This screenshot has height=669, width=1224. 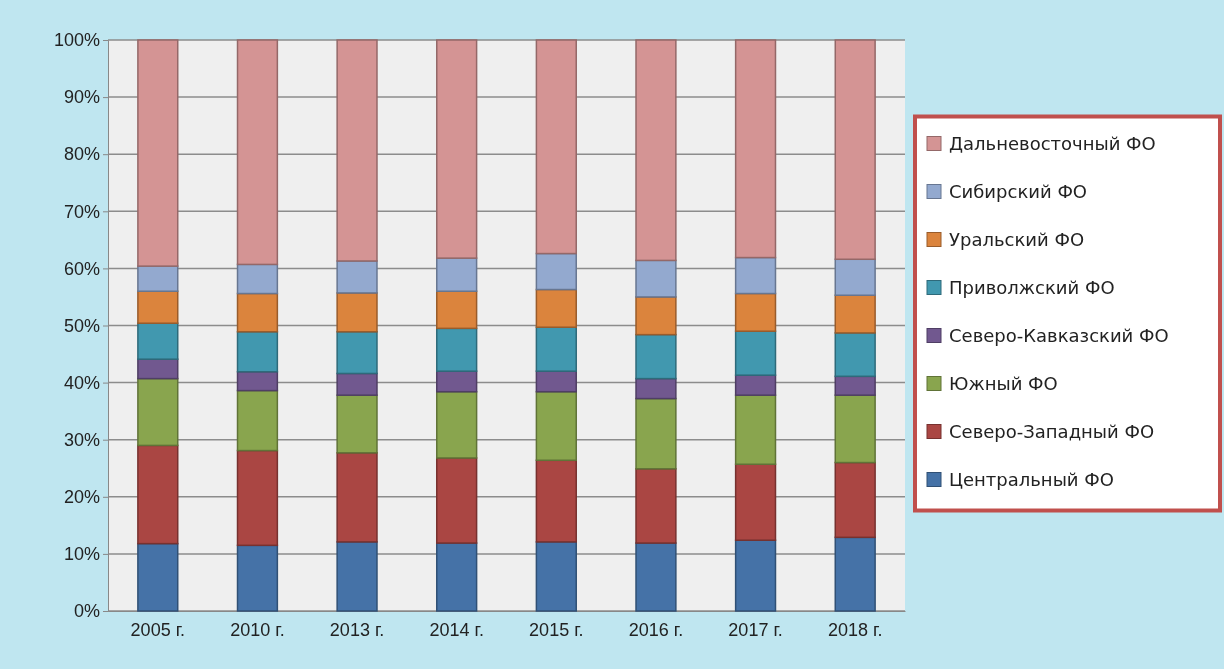 What do you see at coordinates (76, 40) in the screenshot?
I see `y-tick-label: 100%` at bounding box center [76, 40].